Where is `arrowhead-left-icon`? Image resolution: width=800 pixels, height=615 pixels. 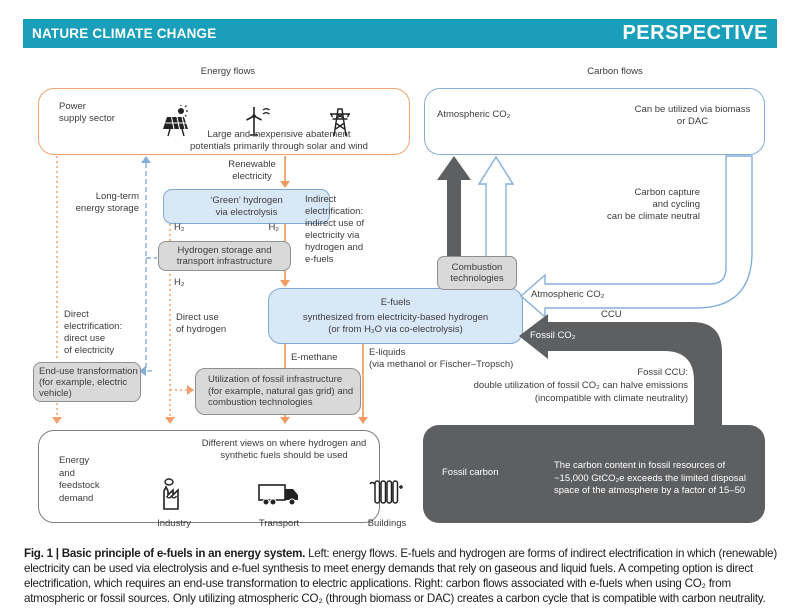
arrowhead-left-icon is located at coordinates (142, 371).